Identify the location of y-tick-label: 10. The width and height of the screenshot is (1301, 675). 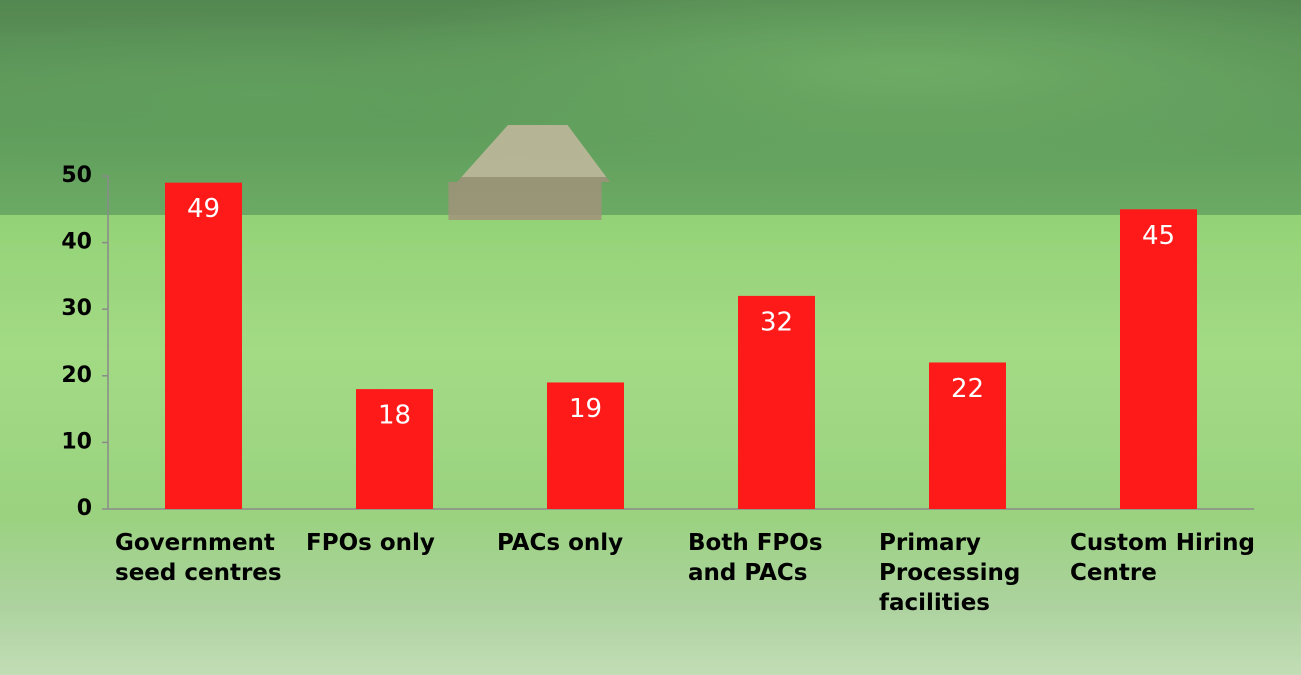
(76, 441).